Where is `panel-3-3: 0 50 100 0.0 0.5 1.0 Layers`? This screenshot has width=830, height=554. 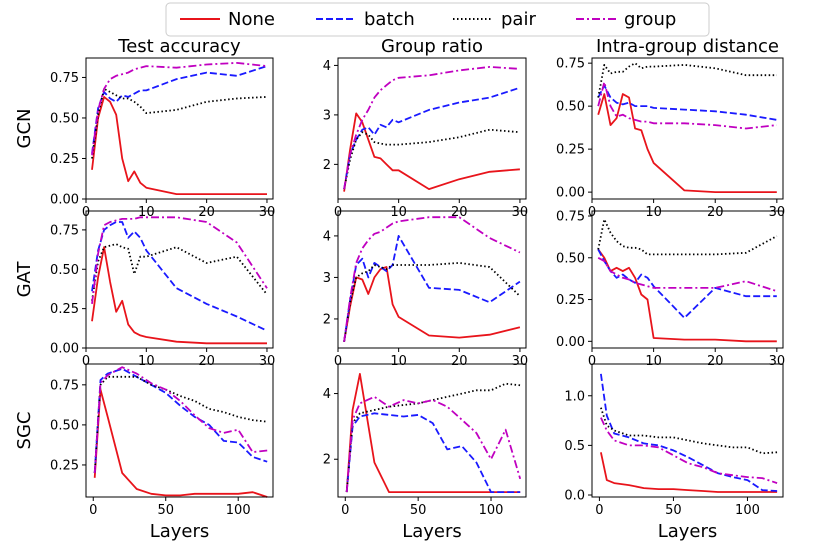
panel-3-3: 0 50 100 0.0 0.5 1.0 Layers is located at coordinates (674, 452).